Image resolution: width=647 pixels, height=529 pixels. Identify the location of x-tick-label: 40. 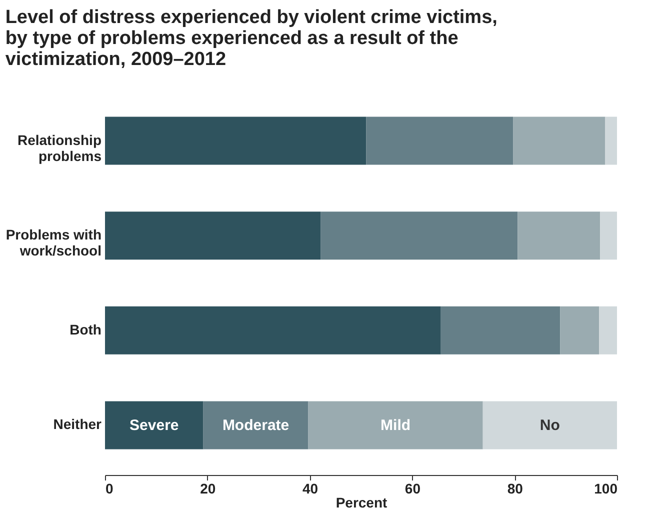
(310, 488).